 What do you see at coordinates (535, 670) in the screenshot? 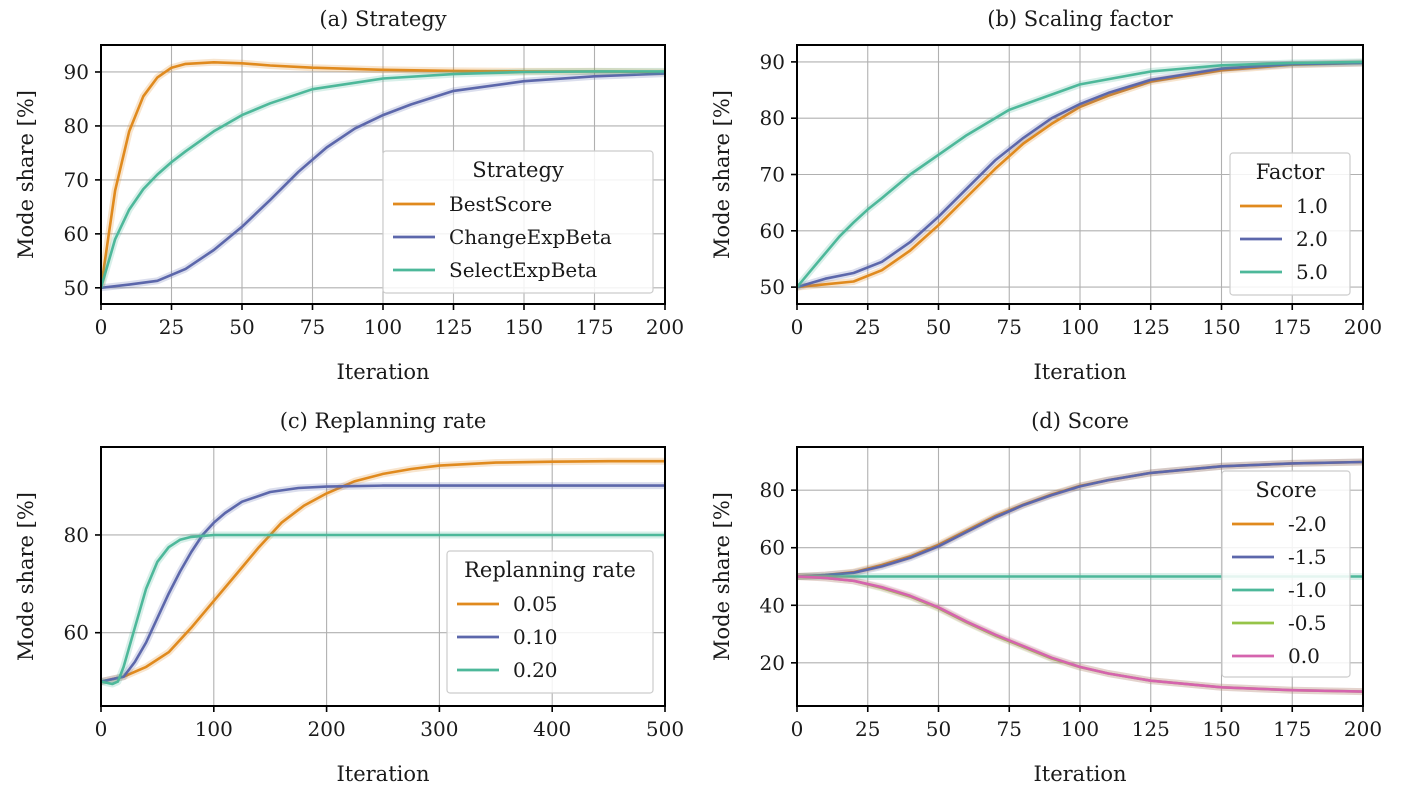
I see `legend-item-label: 0.20` at bounding box center [535, 670].